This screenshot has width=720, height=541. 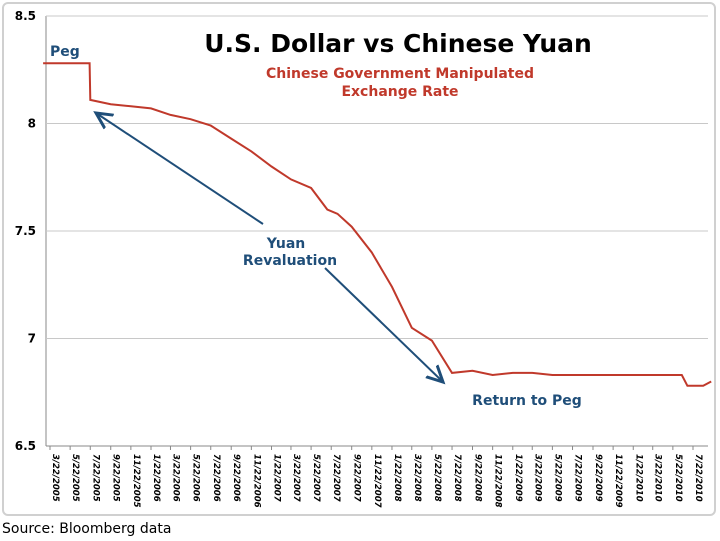 I want to click on x-tick-label: 5/22/2006, so click(x=196, y=478).